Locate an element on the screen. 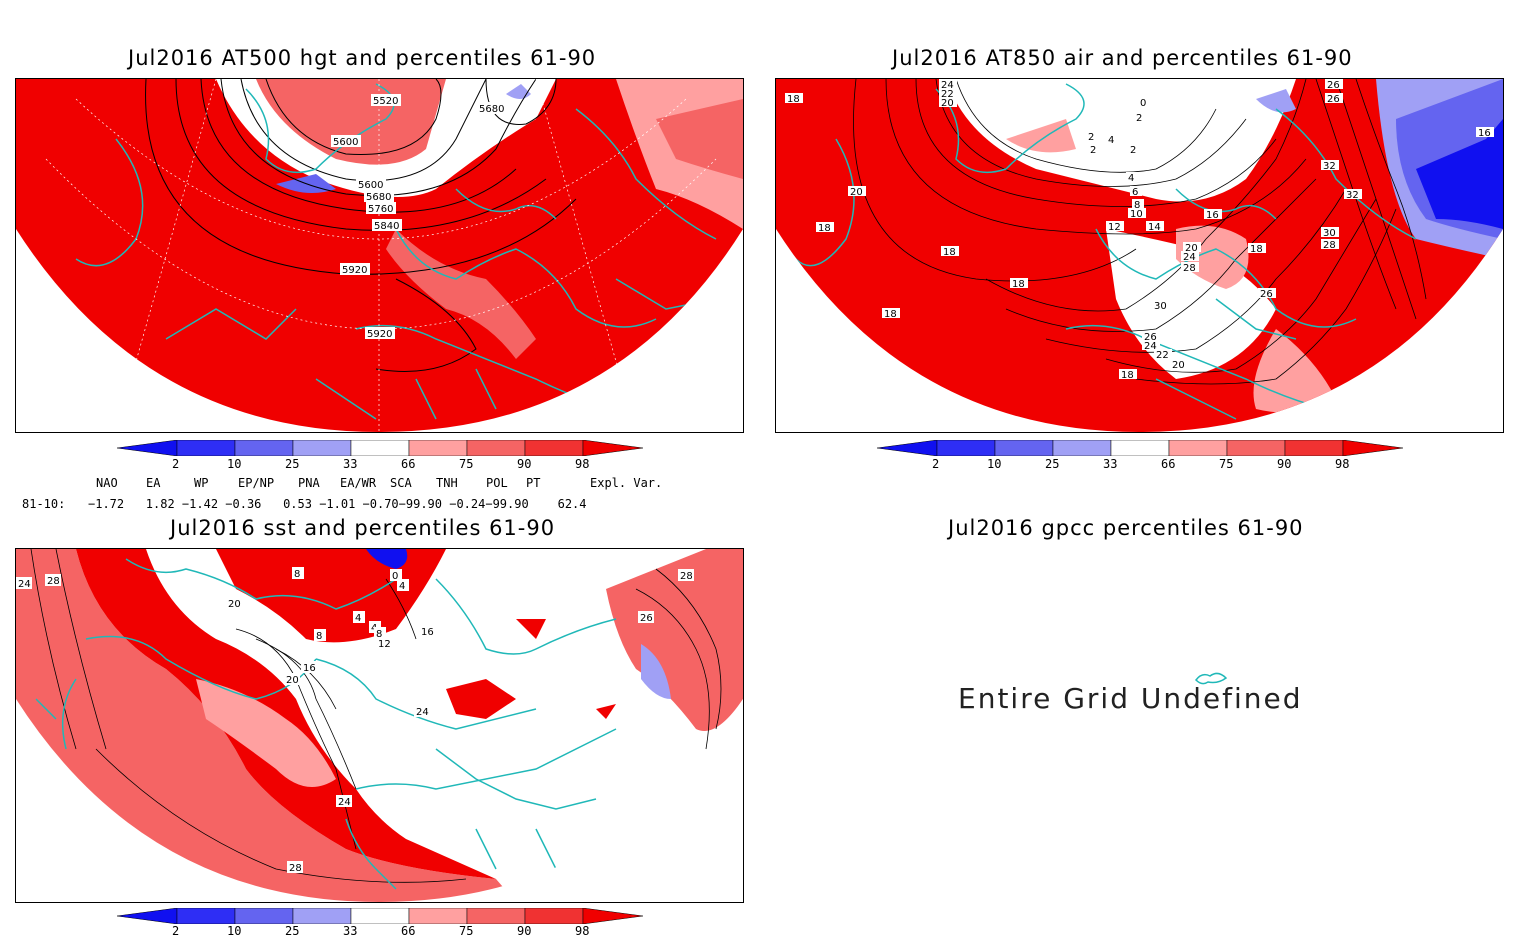 The image size is (1520, 940). index-name: EA/WR is located at coordinates (358, 483).